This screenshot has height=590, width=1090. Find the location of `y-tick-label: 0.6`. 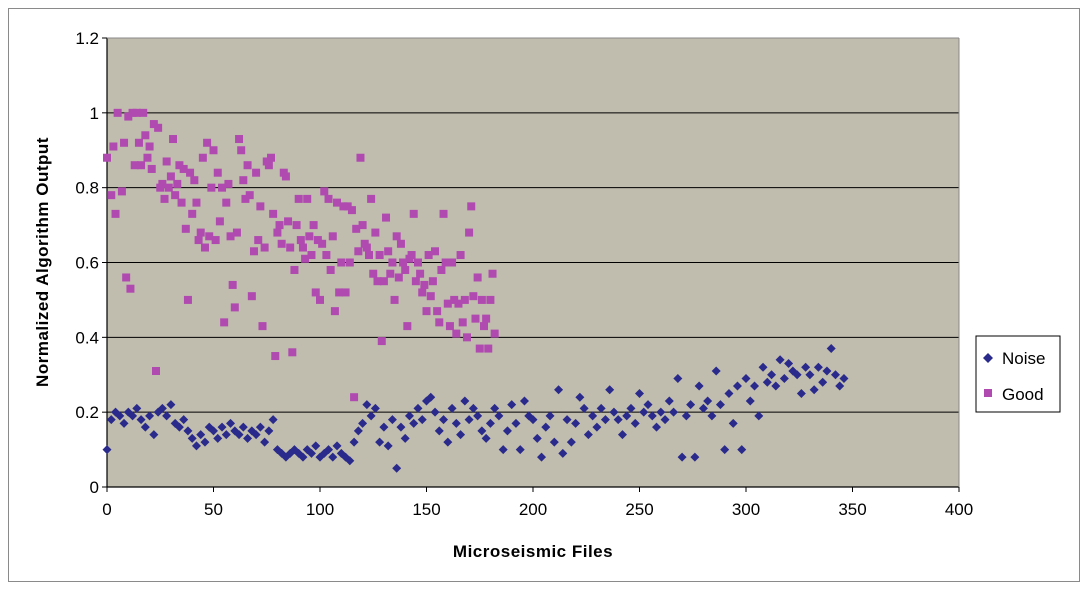

y-tick-label: 0.6 is located at coordinates (87, 263).